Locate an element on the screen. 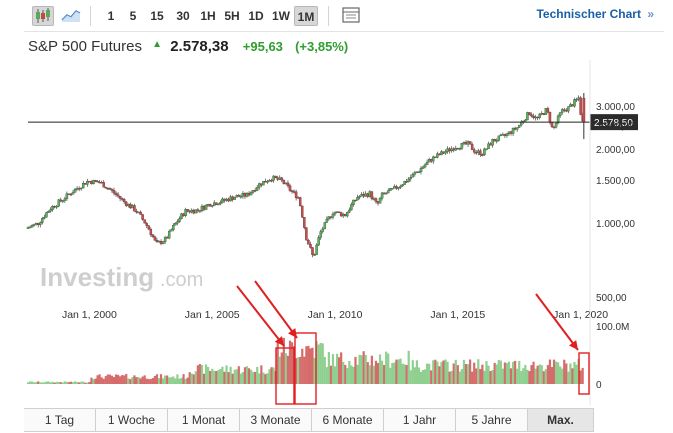 The image size is (673, 433). range-button-7: 5 Jahre is located at coordinates (492, 420).